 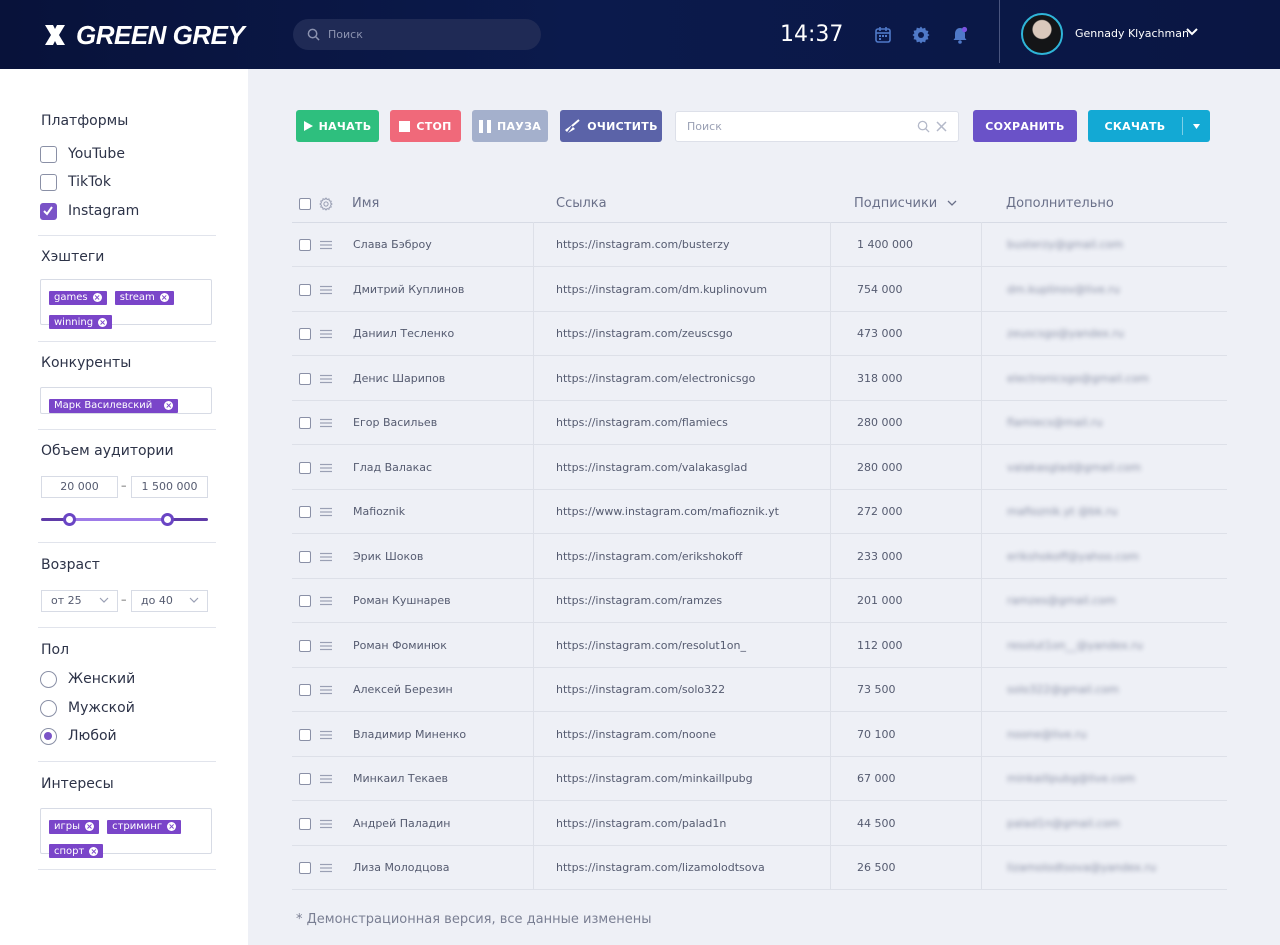 What do you see at coordinates (168, 519) in the screenshot?
I see `slider-handle-max` at bounding box center [168, 519].